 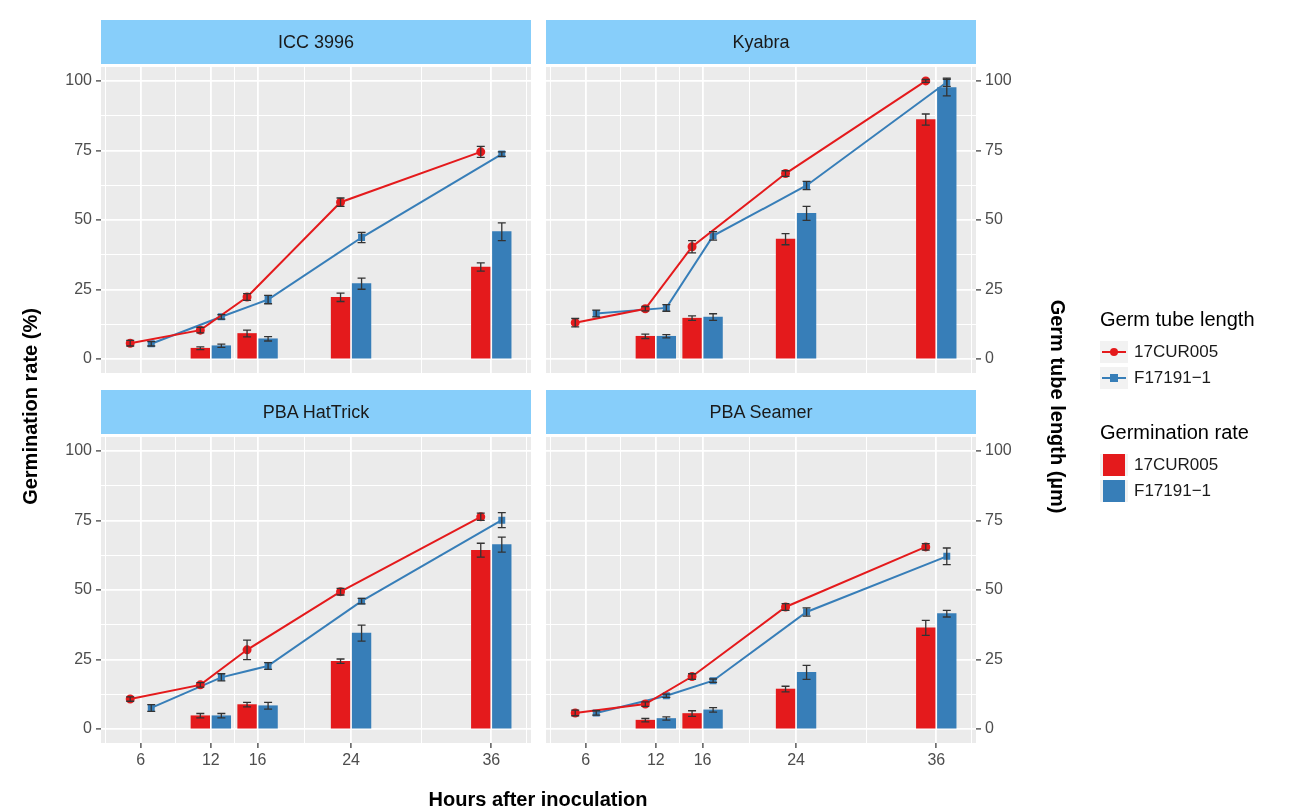 What do you see at coordinates (1058, 406) in the screenshot?
I see `y2-axis-title: Germ tube length (µm)` at bounding box center [1058, 406].